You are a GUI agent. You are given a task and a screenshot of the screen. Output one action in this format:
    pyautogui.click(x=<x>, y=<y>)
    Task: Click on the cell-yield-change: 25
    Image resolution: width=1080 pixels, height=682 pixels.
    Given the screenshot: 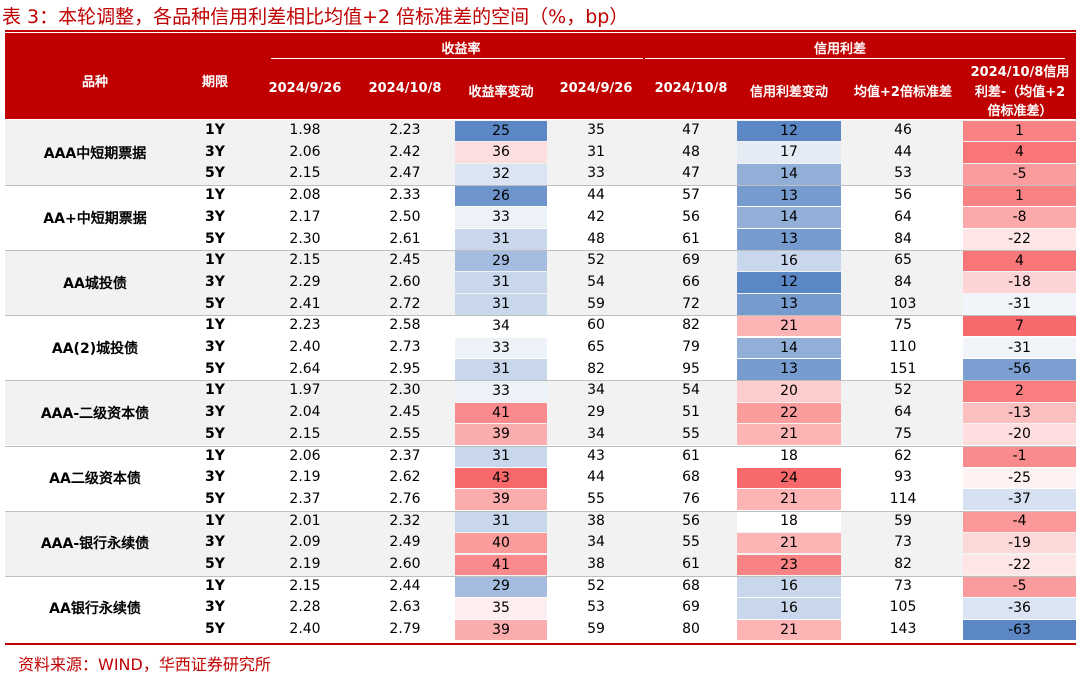 What is the action you would take?
    pyautogui.click(x=501, y=131)
    